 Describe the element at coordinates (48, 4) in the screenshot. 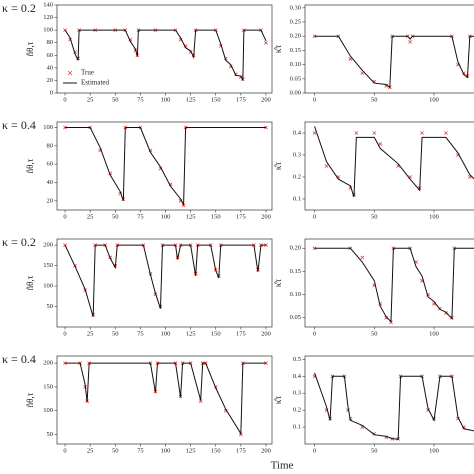

I see `y-tick-label: 140` at that location.